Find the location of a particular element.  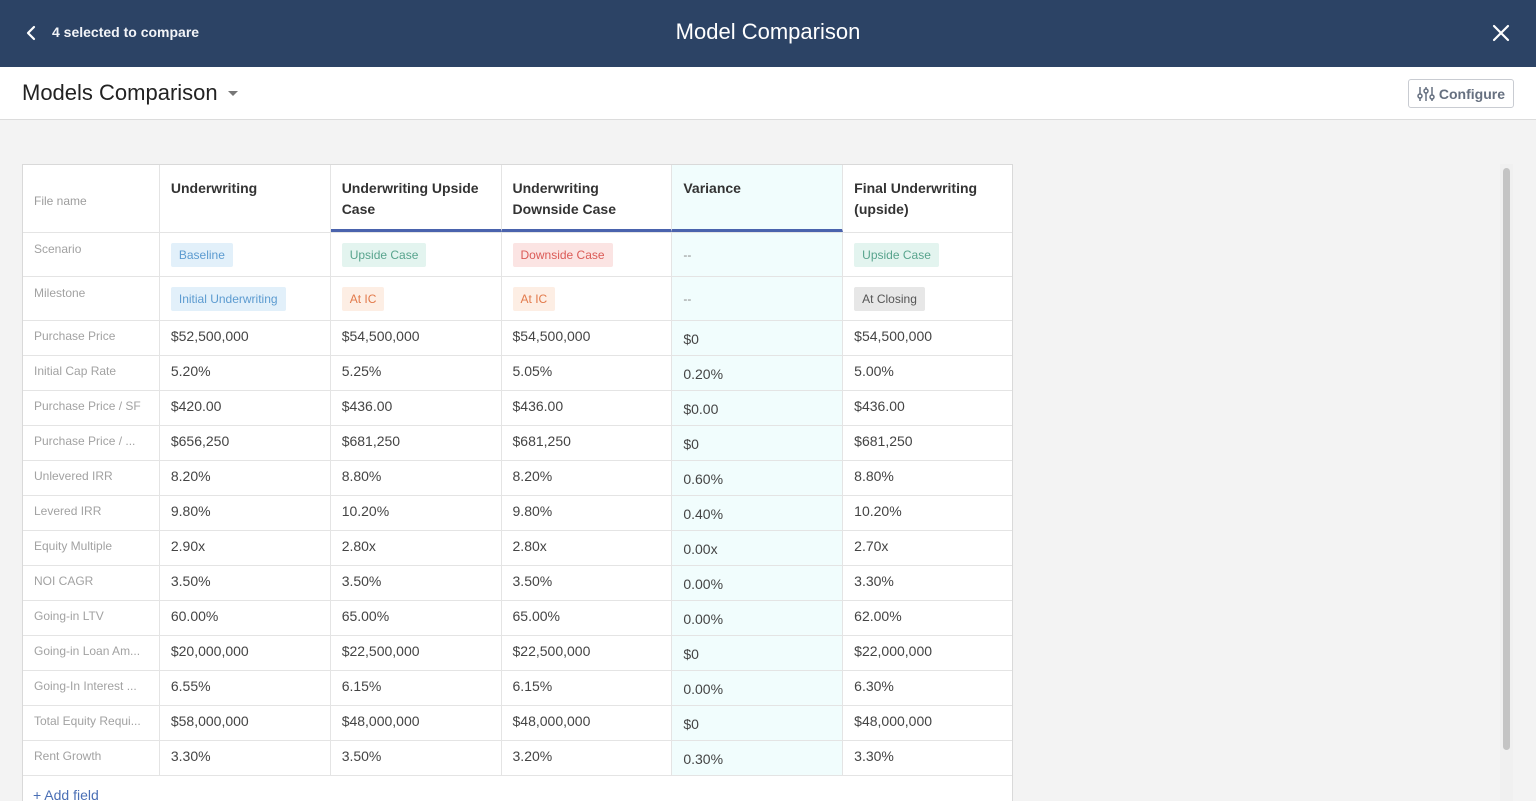

sub-header: Models Comparison Configure is located at coordinates (768, 93).